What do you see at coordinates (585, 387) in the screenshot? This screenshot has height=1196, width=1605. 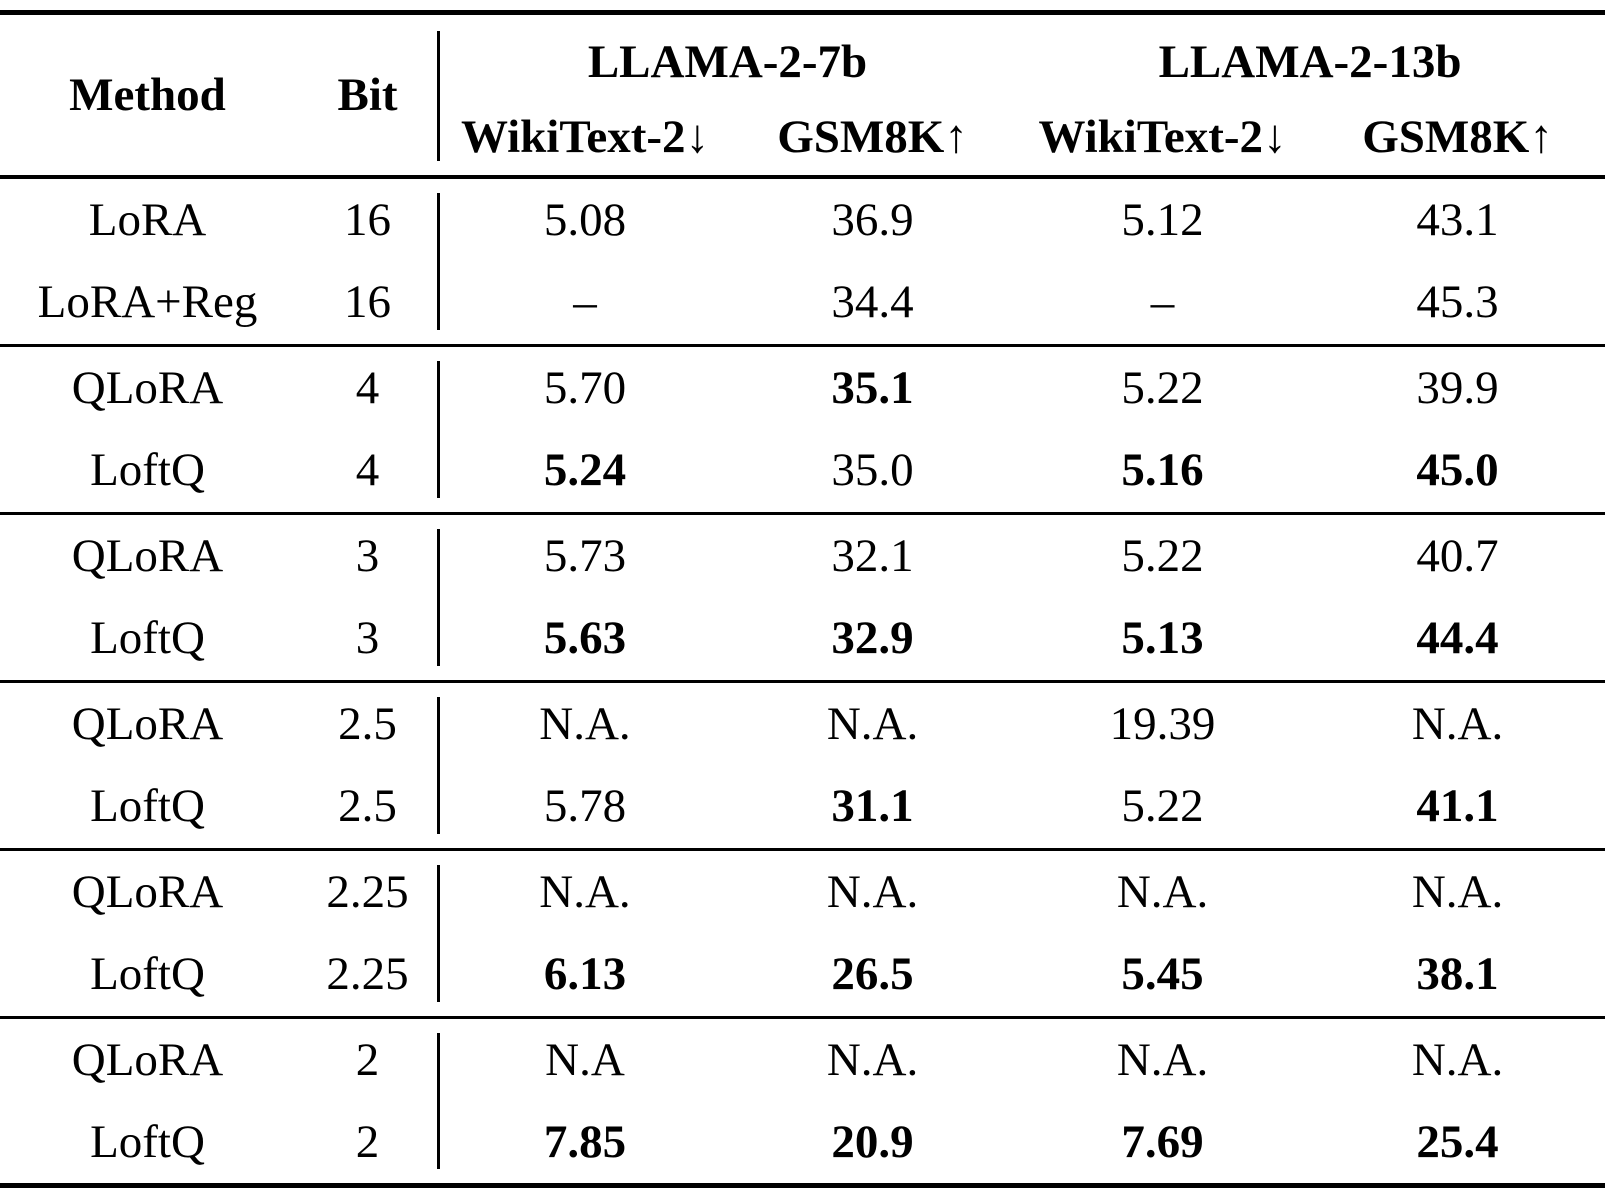 I see `value-cell: 5.70` at bounding box center [585, 387].